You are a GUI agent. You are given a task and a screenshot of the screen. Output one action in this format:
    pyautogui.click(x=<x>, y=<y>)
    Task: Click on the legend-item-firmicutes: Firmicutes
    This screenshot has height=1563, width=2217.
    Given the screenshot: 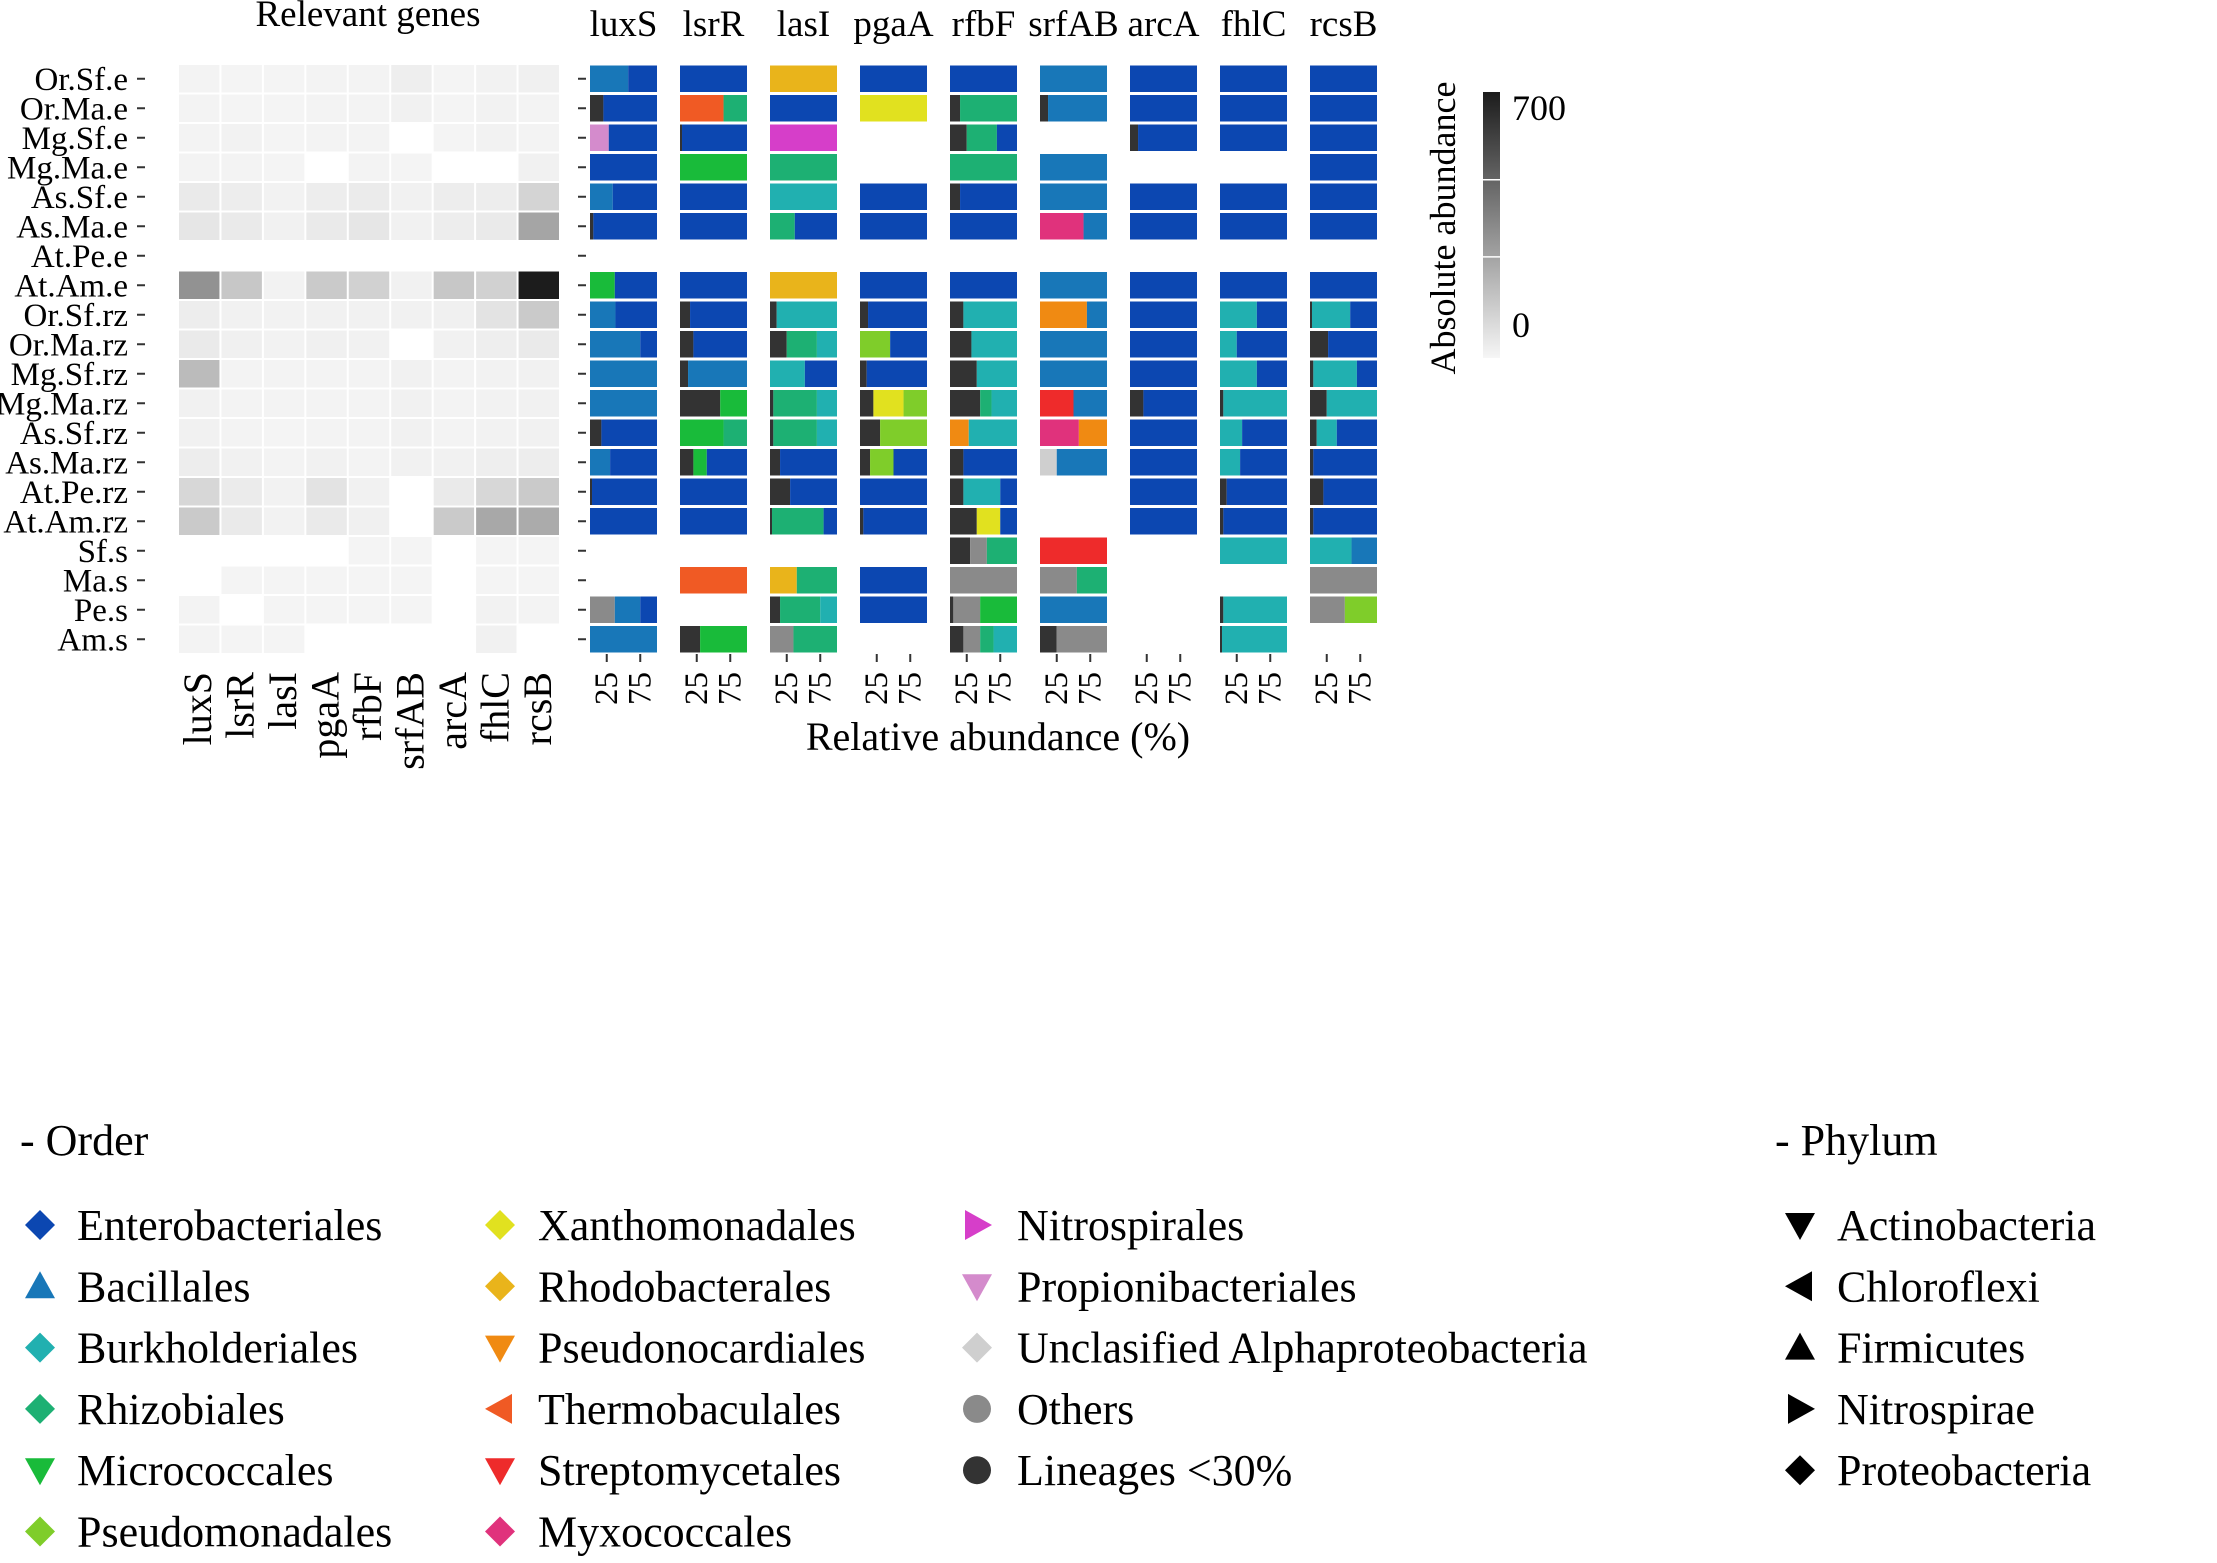 What is the action you would take?
    pyautogui.click(x=1905, y=1348)
    